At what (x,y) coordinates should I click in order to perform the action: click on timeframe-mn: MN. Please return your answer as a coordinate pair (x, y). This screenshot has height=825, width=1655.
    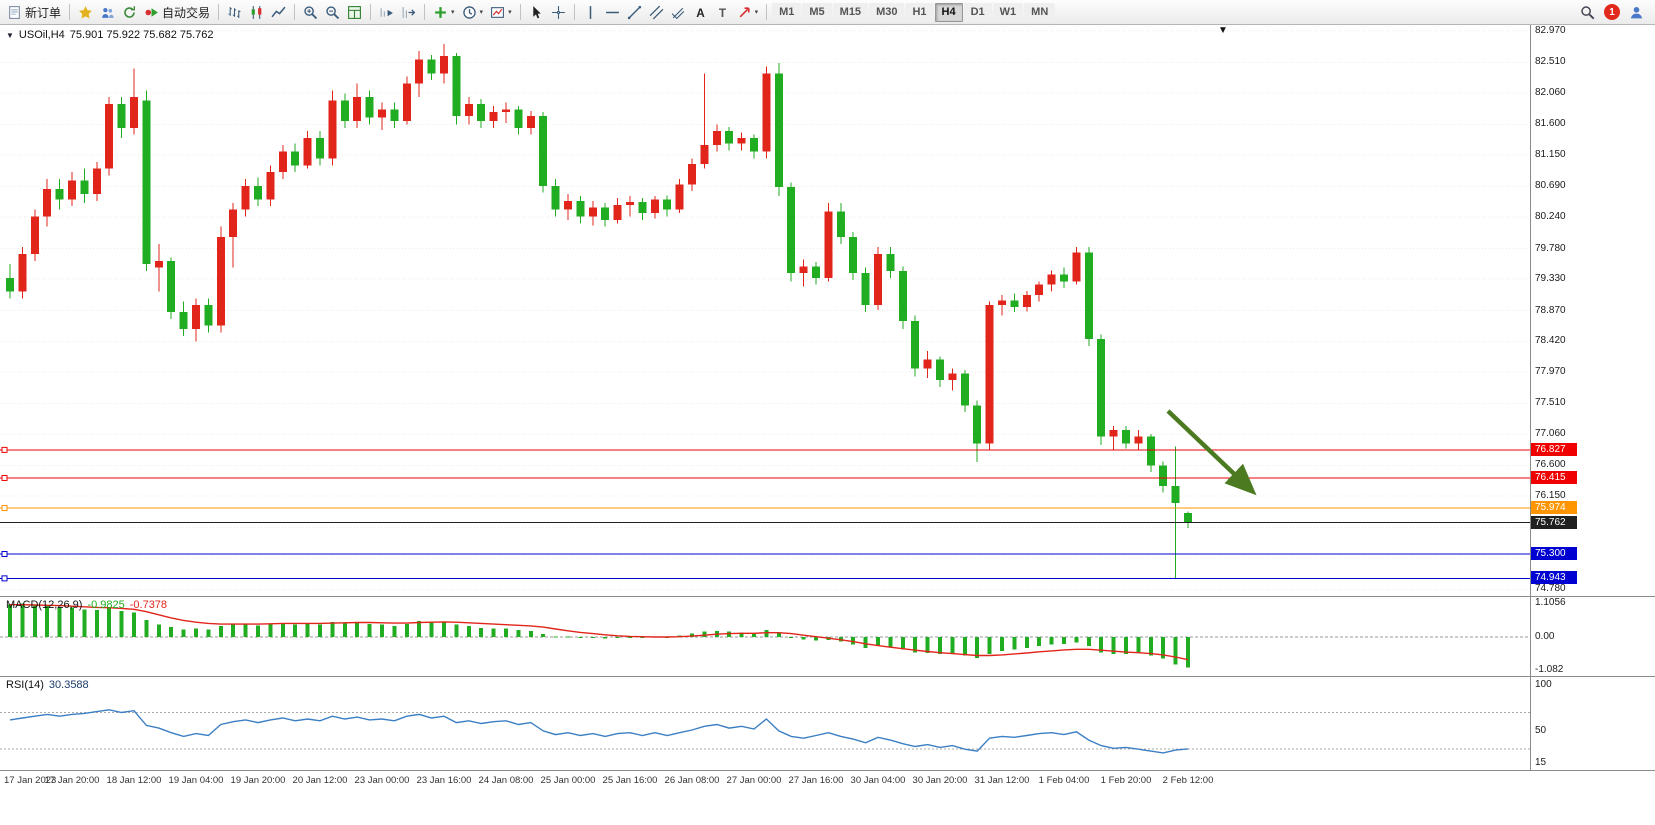
    Looking at the image, I should click on (1040, 12).